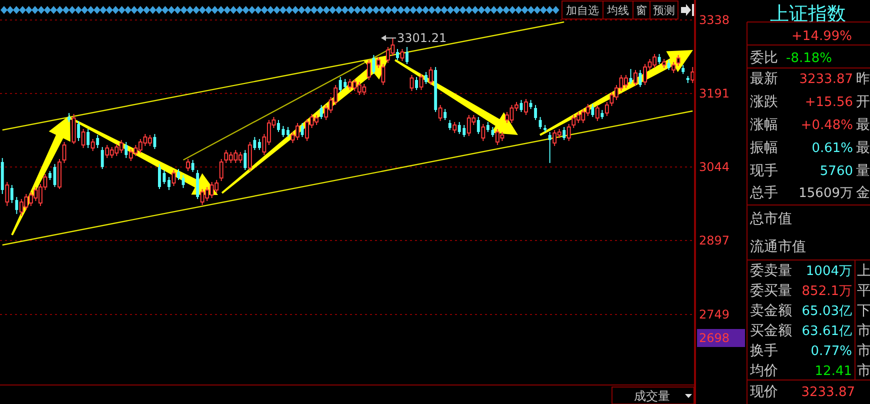 The height and width of the screenshot is (404, 870). What do you see at coordinates (763, 371) in the screenshot?
I see `text: 均价` at bounding box center [763, 371].